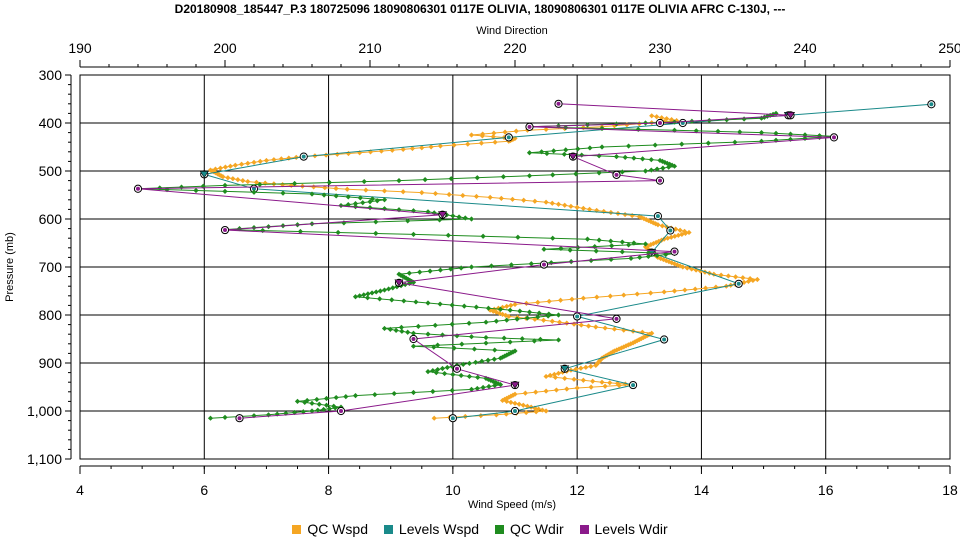  What do you see at coordinates (51, 315) in the screenshot?
I see `tick-label-left: 800` at bounding box center [51, 315].